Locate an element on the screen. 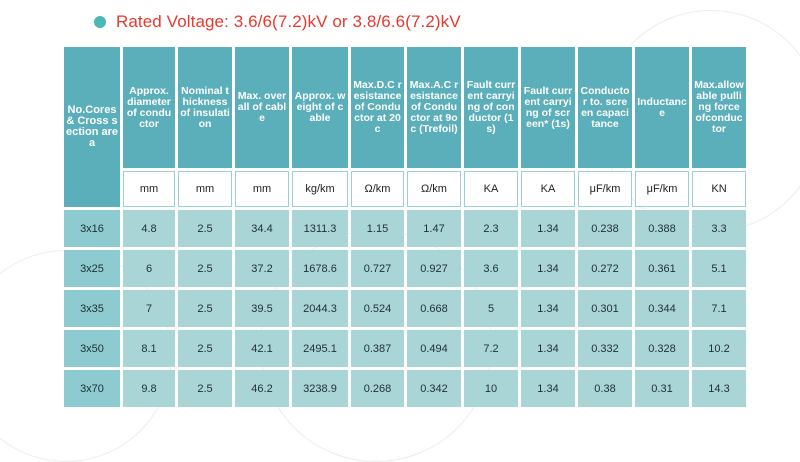 This screenshot has height=462, width=800. header-cell: Inductance is located at coordinates (662, 107).